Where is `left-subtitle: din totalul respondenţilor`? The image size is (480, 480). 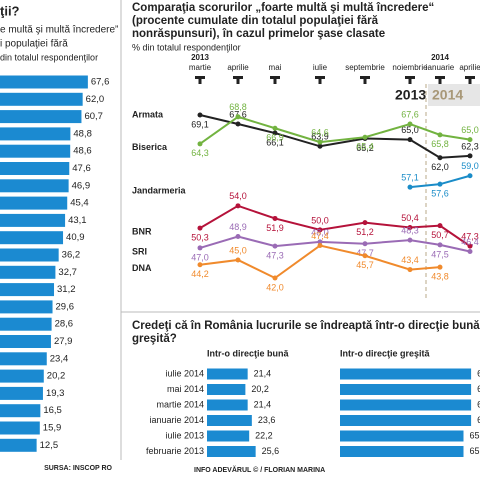 left-subtitle: din totalul respondenţilor is located at coordinates (49, 57).